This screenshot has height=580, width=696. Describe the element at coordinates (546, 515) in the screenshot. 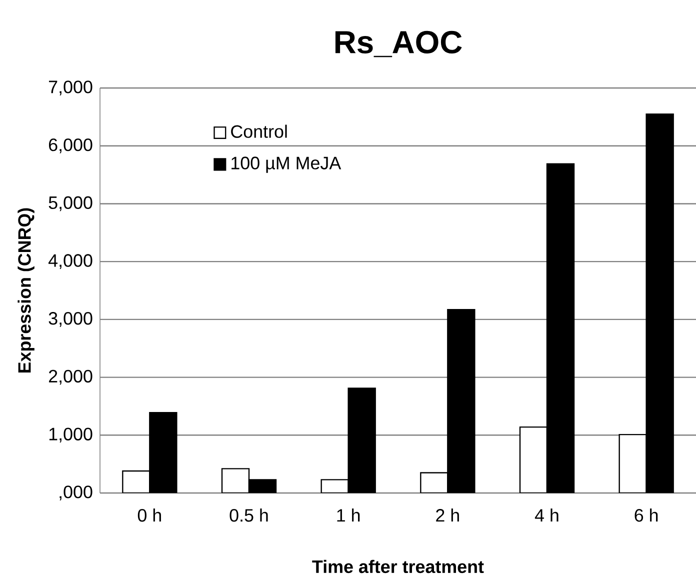

I see `x-tick-label: 4 h` at that location.